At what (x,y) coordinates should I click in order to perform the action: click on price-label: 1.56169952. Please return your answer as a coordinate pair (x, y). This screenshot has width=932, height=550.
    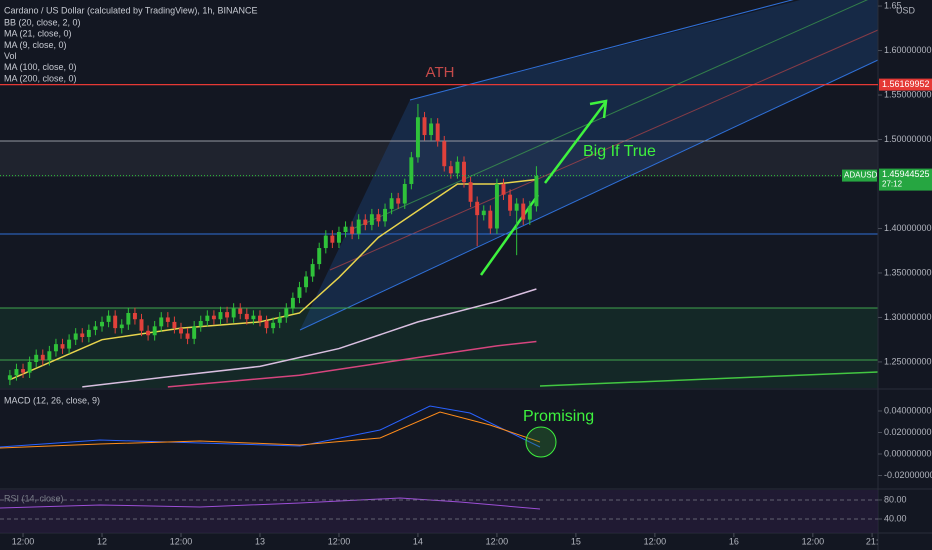
    Looking at the image, I should click on (906, 84).